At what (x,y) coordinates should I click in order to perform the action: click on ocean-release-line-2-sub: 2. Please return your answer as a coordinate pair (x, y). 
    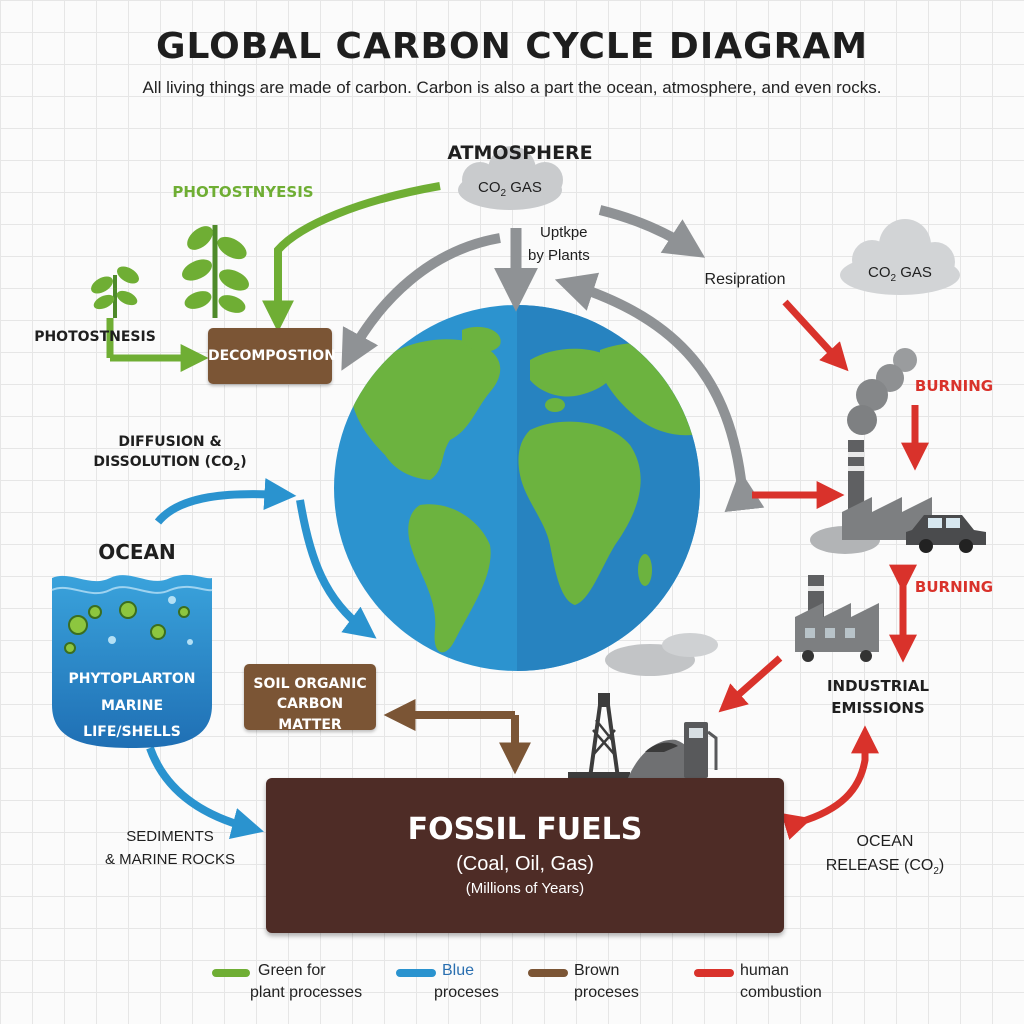
    Looking at the image, I should click on (936, 872).